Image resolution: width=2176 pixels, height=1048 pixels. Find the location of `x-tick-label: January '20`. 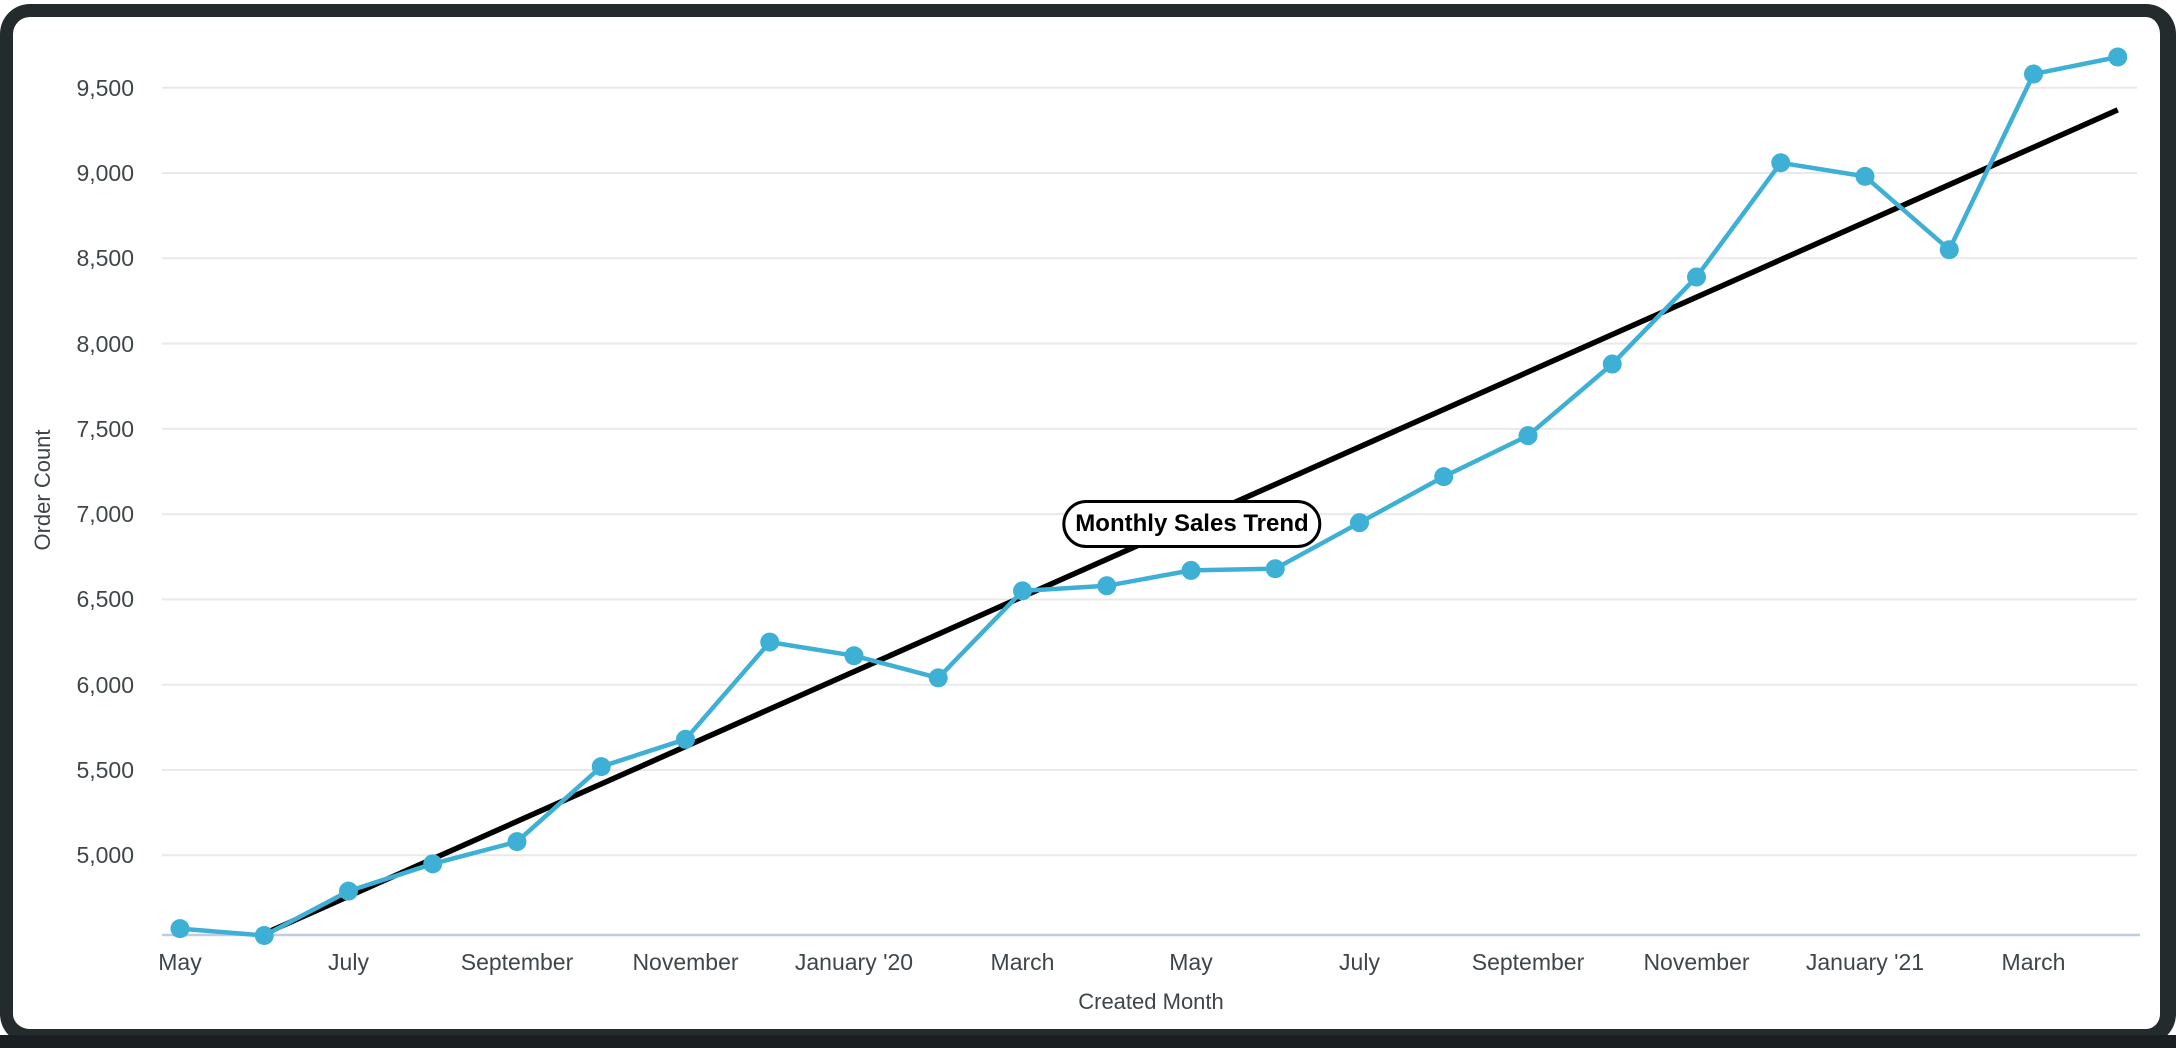

x-tick-label: January '20 is located at coordinates (854, 962).